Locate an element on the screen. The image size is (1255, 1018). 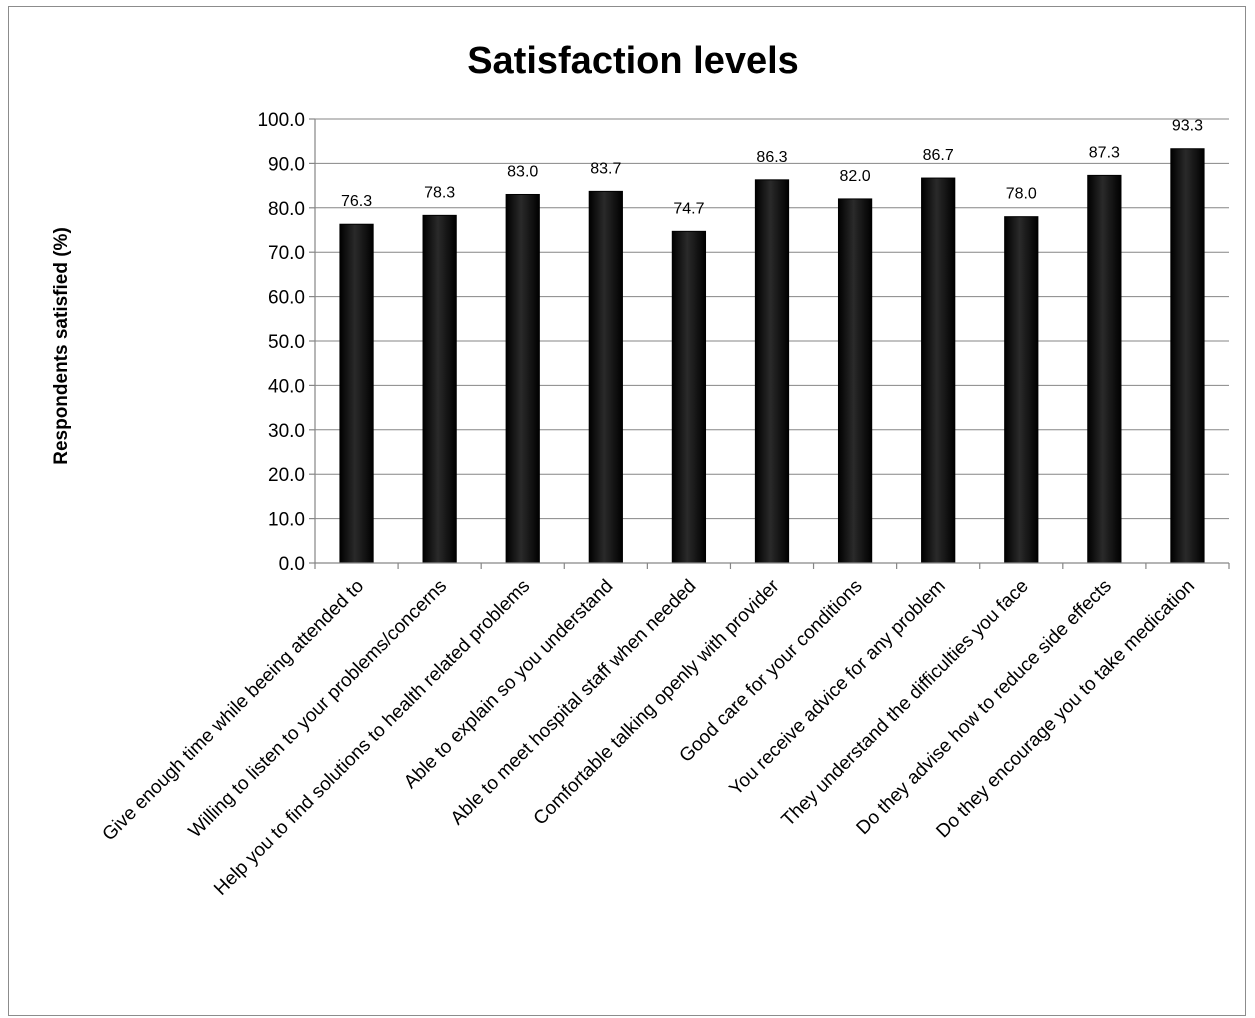
y-tick-label: 30.0 is located at coordinates (286, 431).